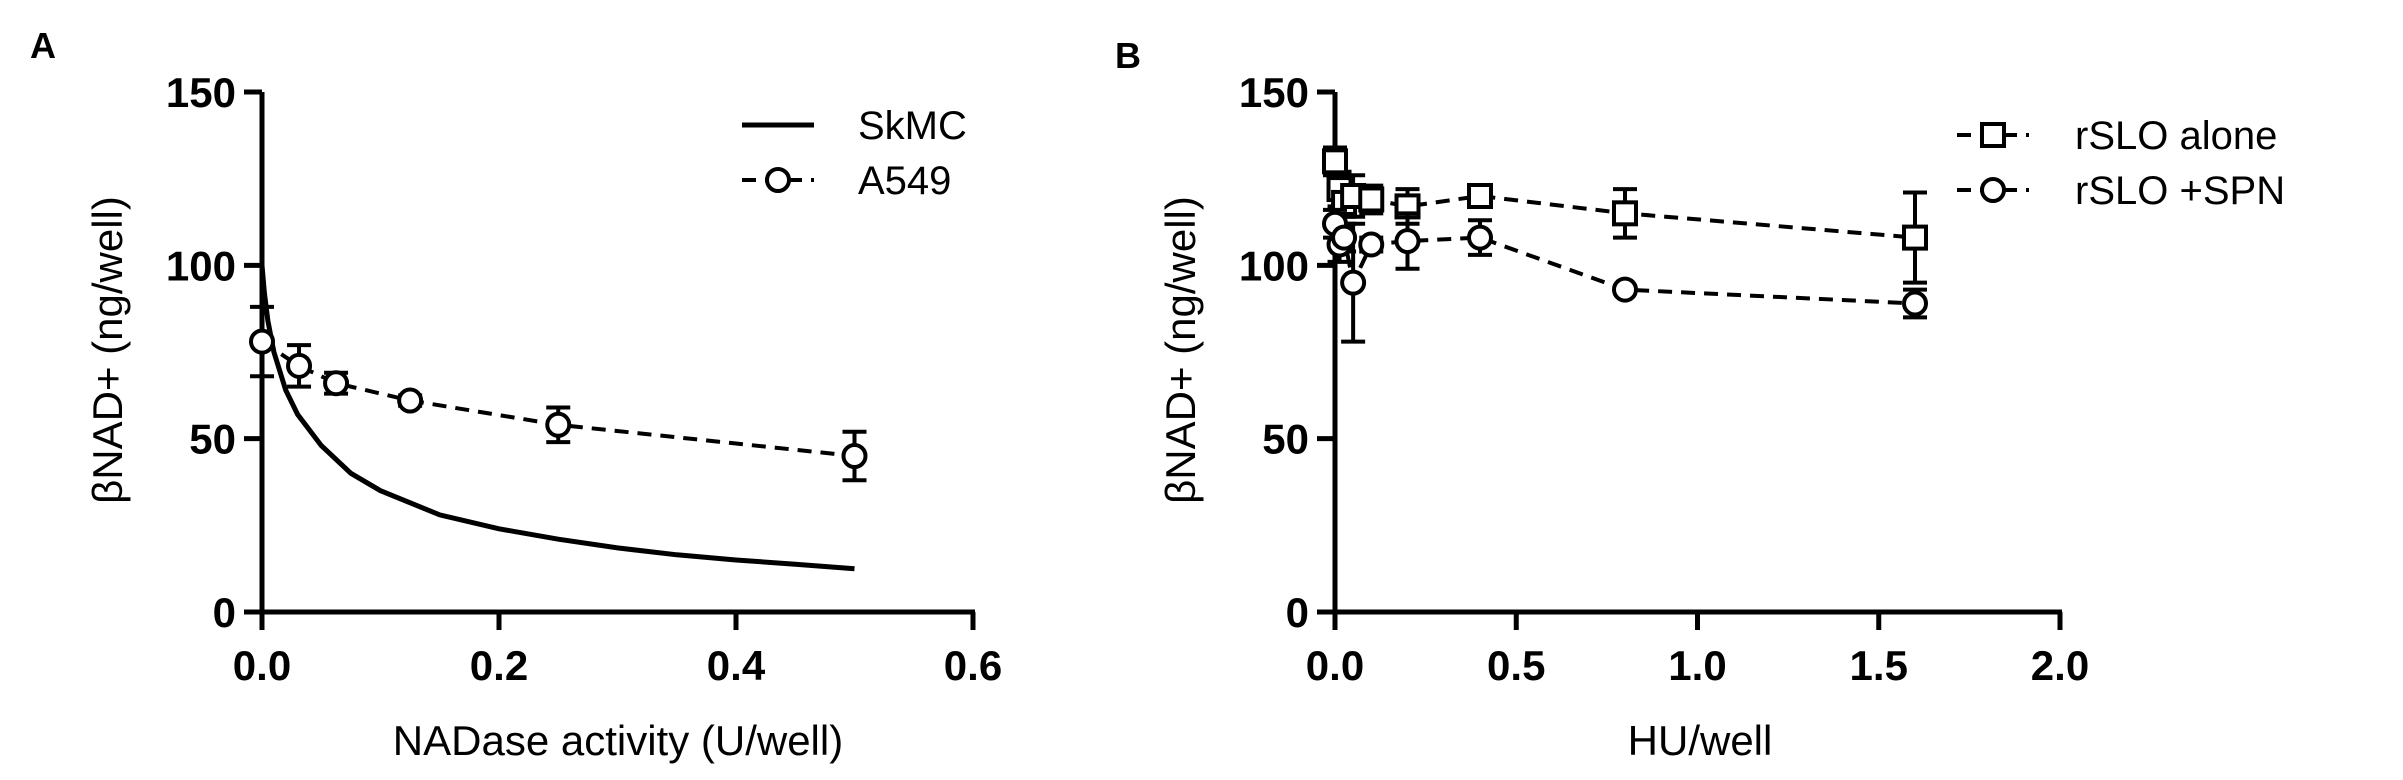 The width and height of the screenshot is (2403, 780). I want to click on panel-b-x-tick-label: 0.0, so click(1335, 665).